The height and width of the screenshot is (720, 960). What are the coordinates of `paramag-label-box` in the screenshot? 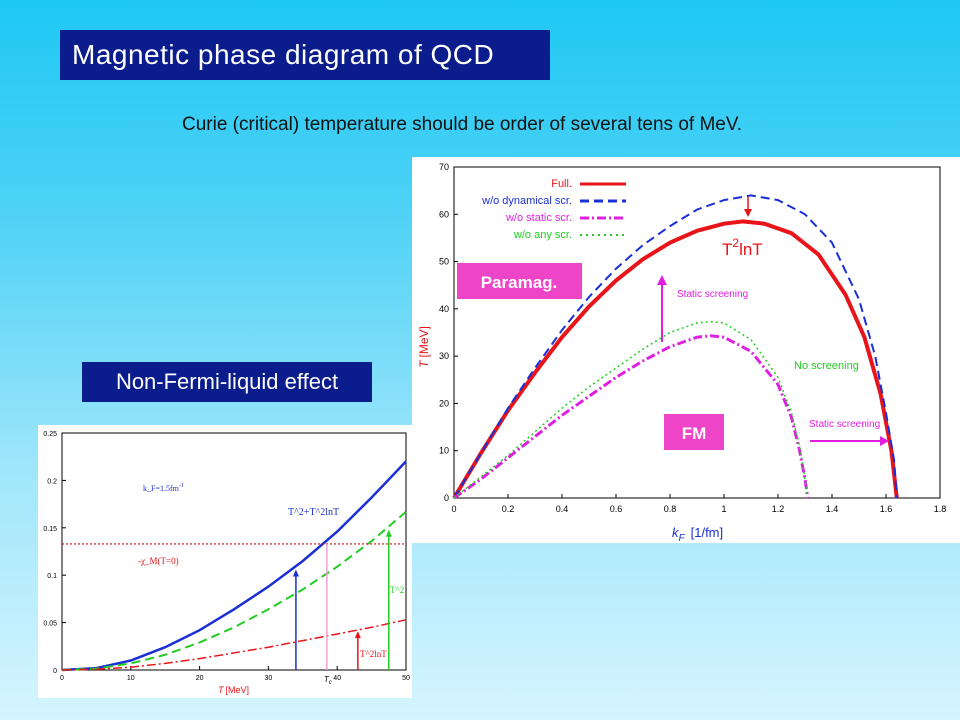 It's located at (519, 281).